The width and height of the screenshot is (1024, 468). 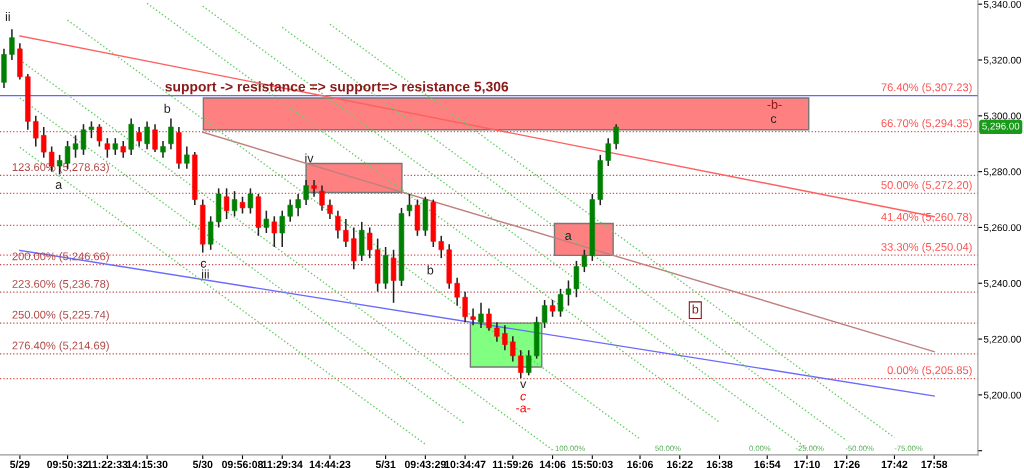 What do you see at coordinates (926, 88) in the screenshot?
I see `ref-line-label: 76.40% (5,307.23)` at bounding box center [926, 88].